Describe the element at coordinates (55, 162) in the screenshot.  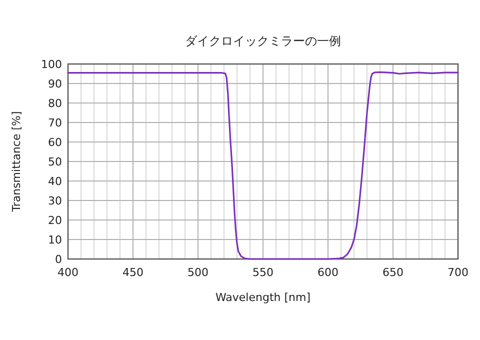
I see `y-tick-label: 50` at that location.